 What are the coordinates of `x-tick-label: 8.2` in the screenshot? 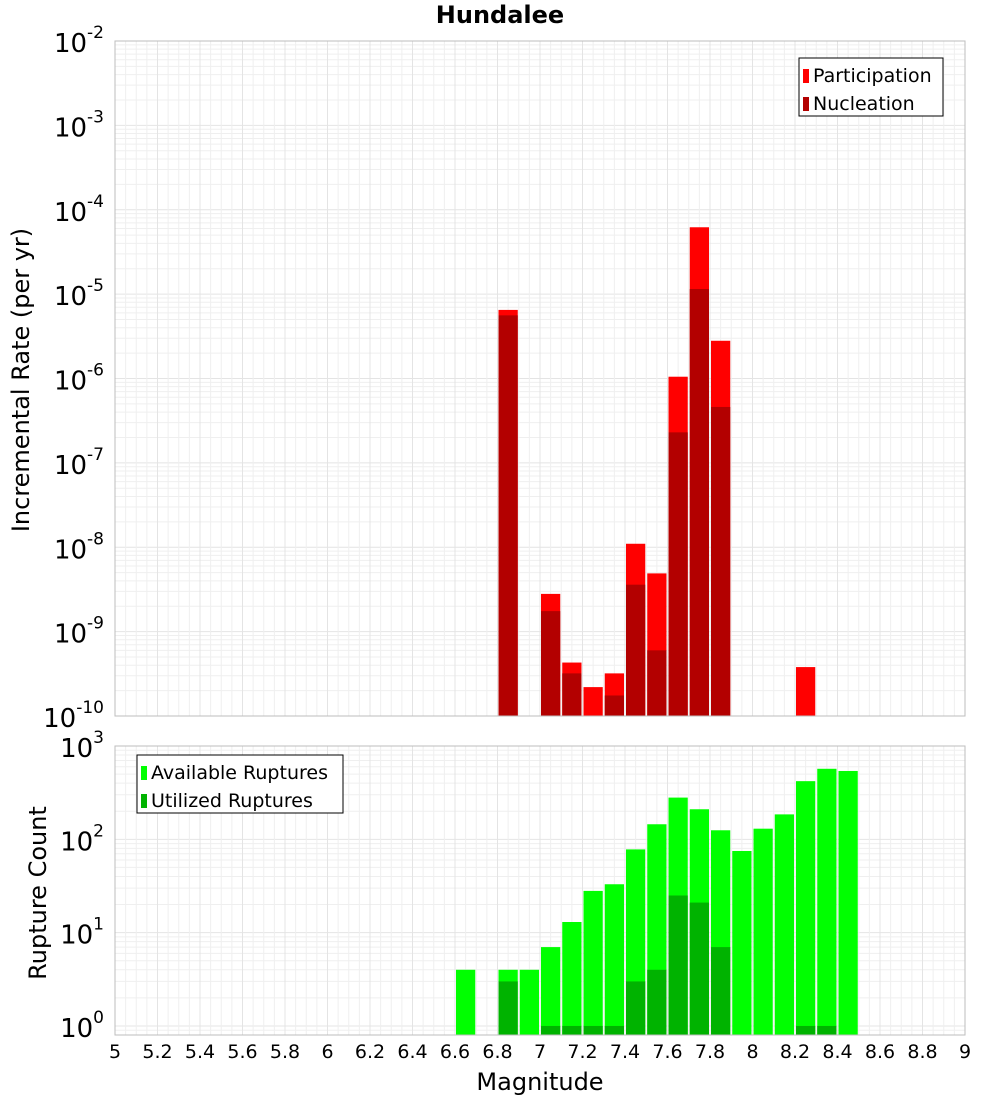 It's located at (795, 1052).